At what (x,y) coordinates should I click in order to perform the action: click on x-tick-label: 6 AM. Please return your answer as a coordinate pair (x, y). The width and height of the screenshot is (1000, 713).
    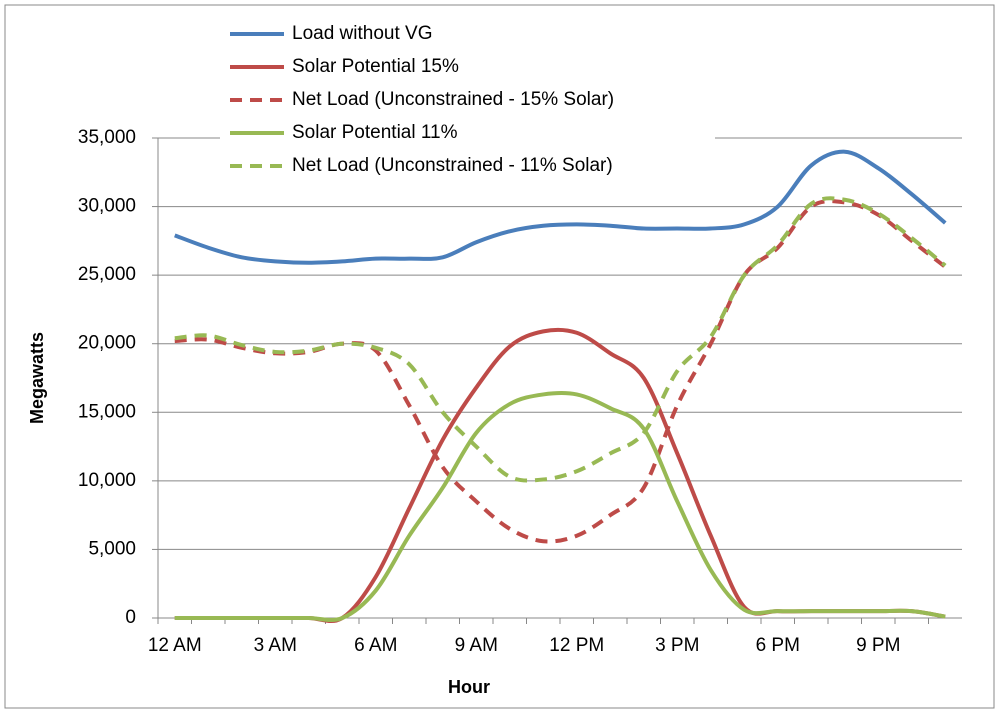
    Looking at the image, I should click on (375, 645).